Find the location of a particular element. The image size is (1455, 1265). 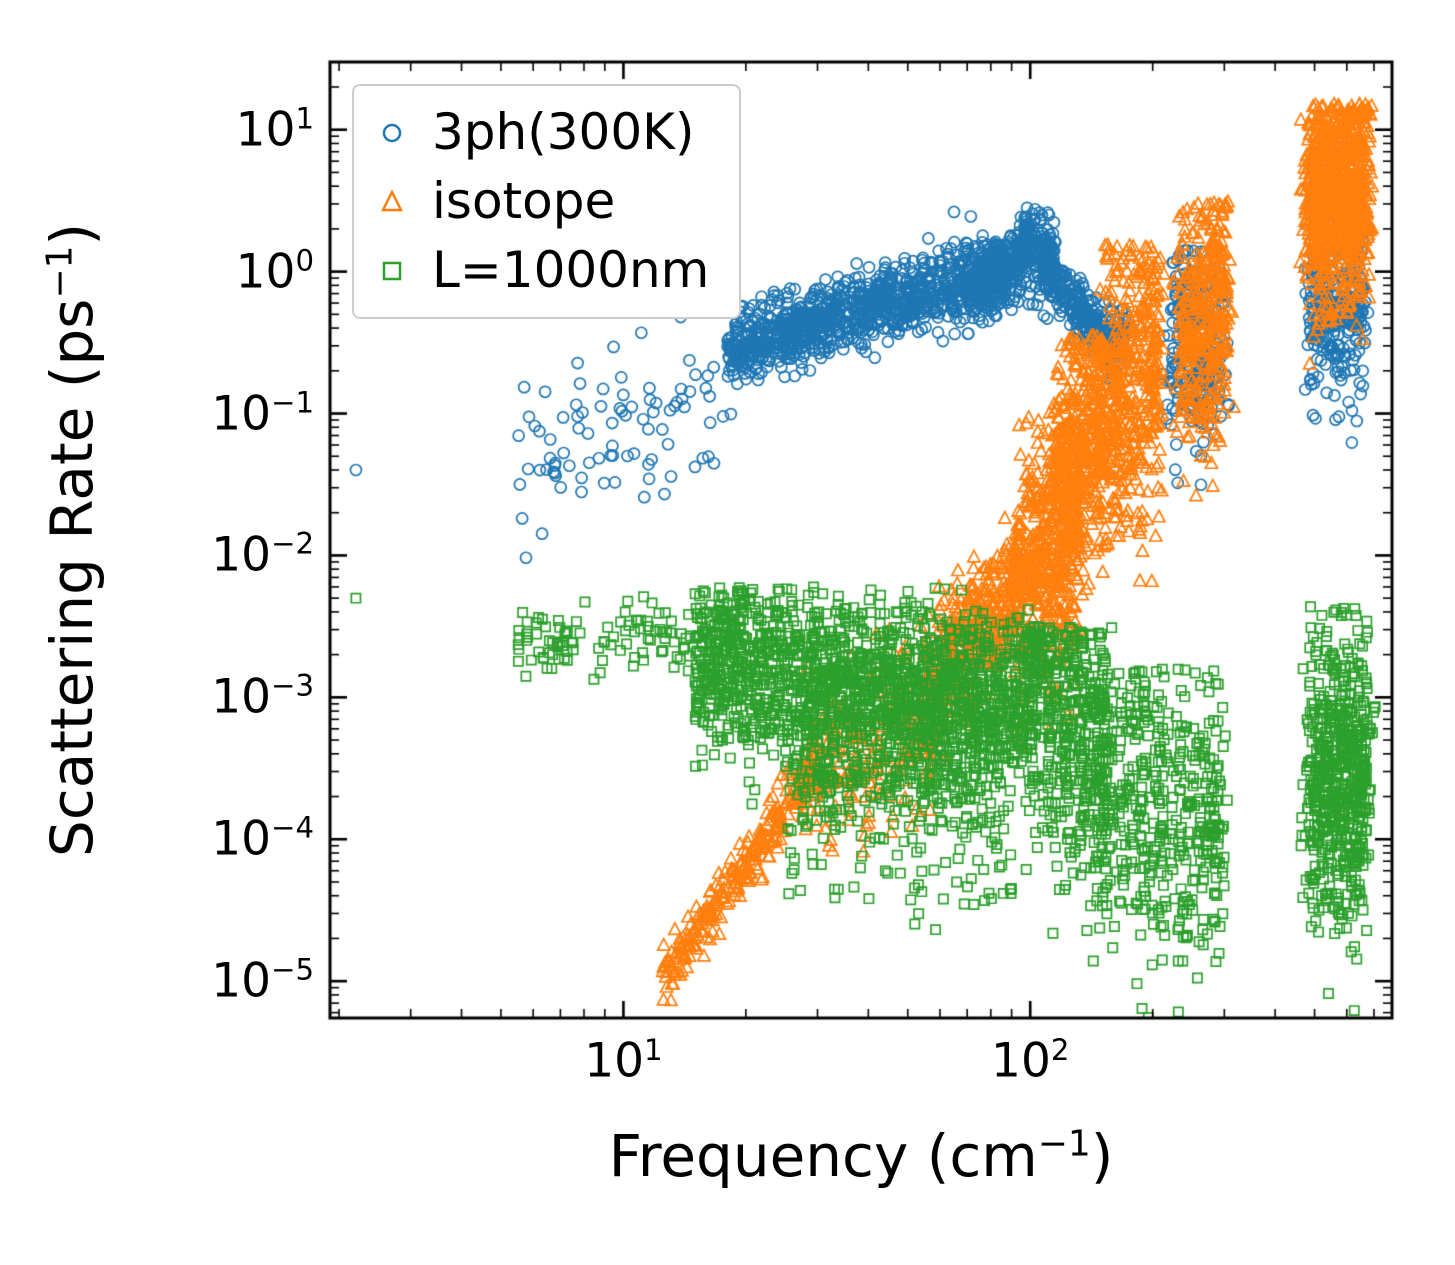

y-tick-label: 10¹ is located at coordinates (274, 129).